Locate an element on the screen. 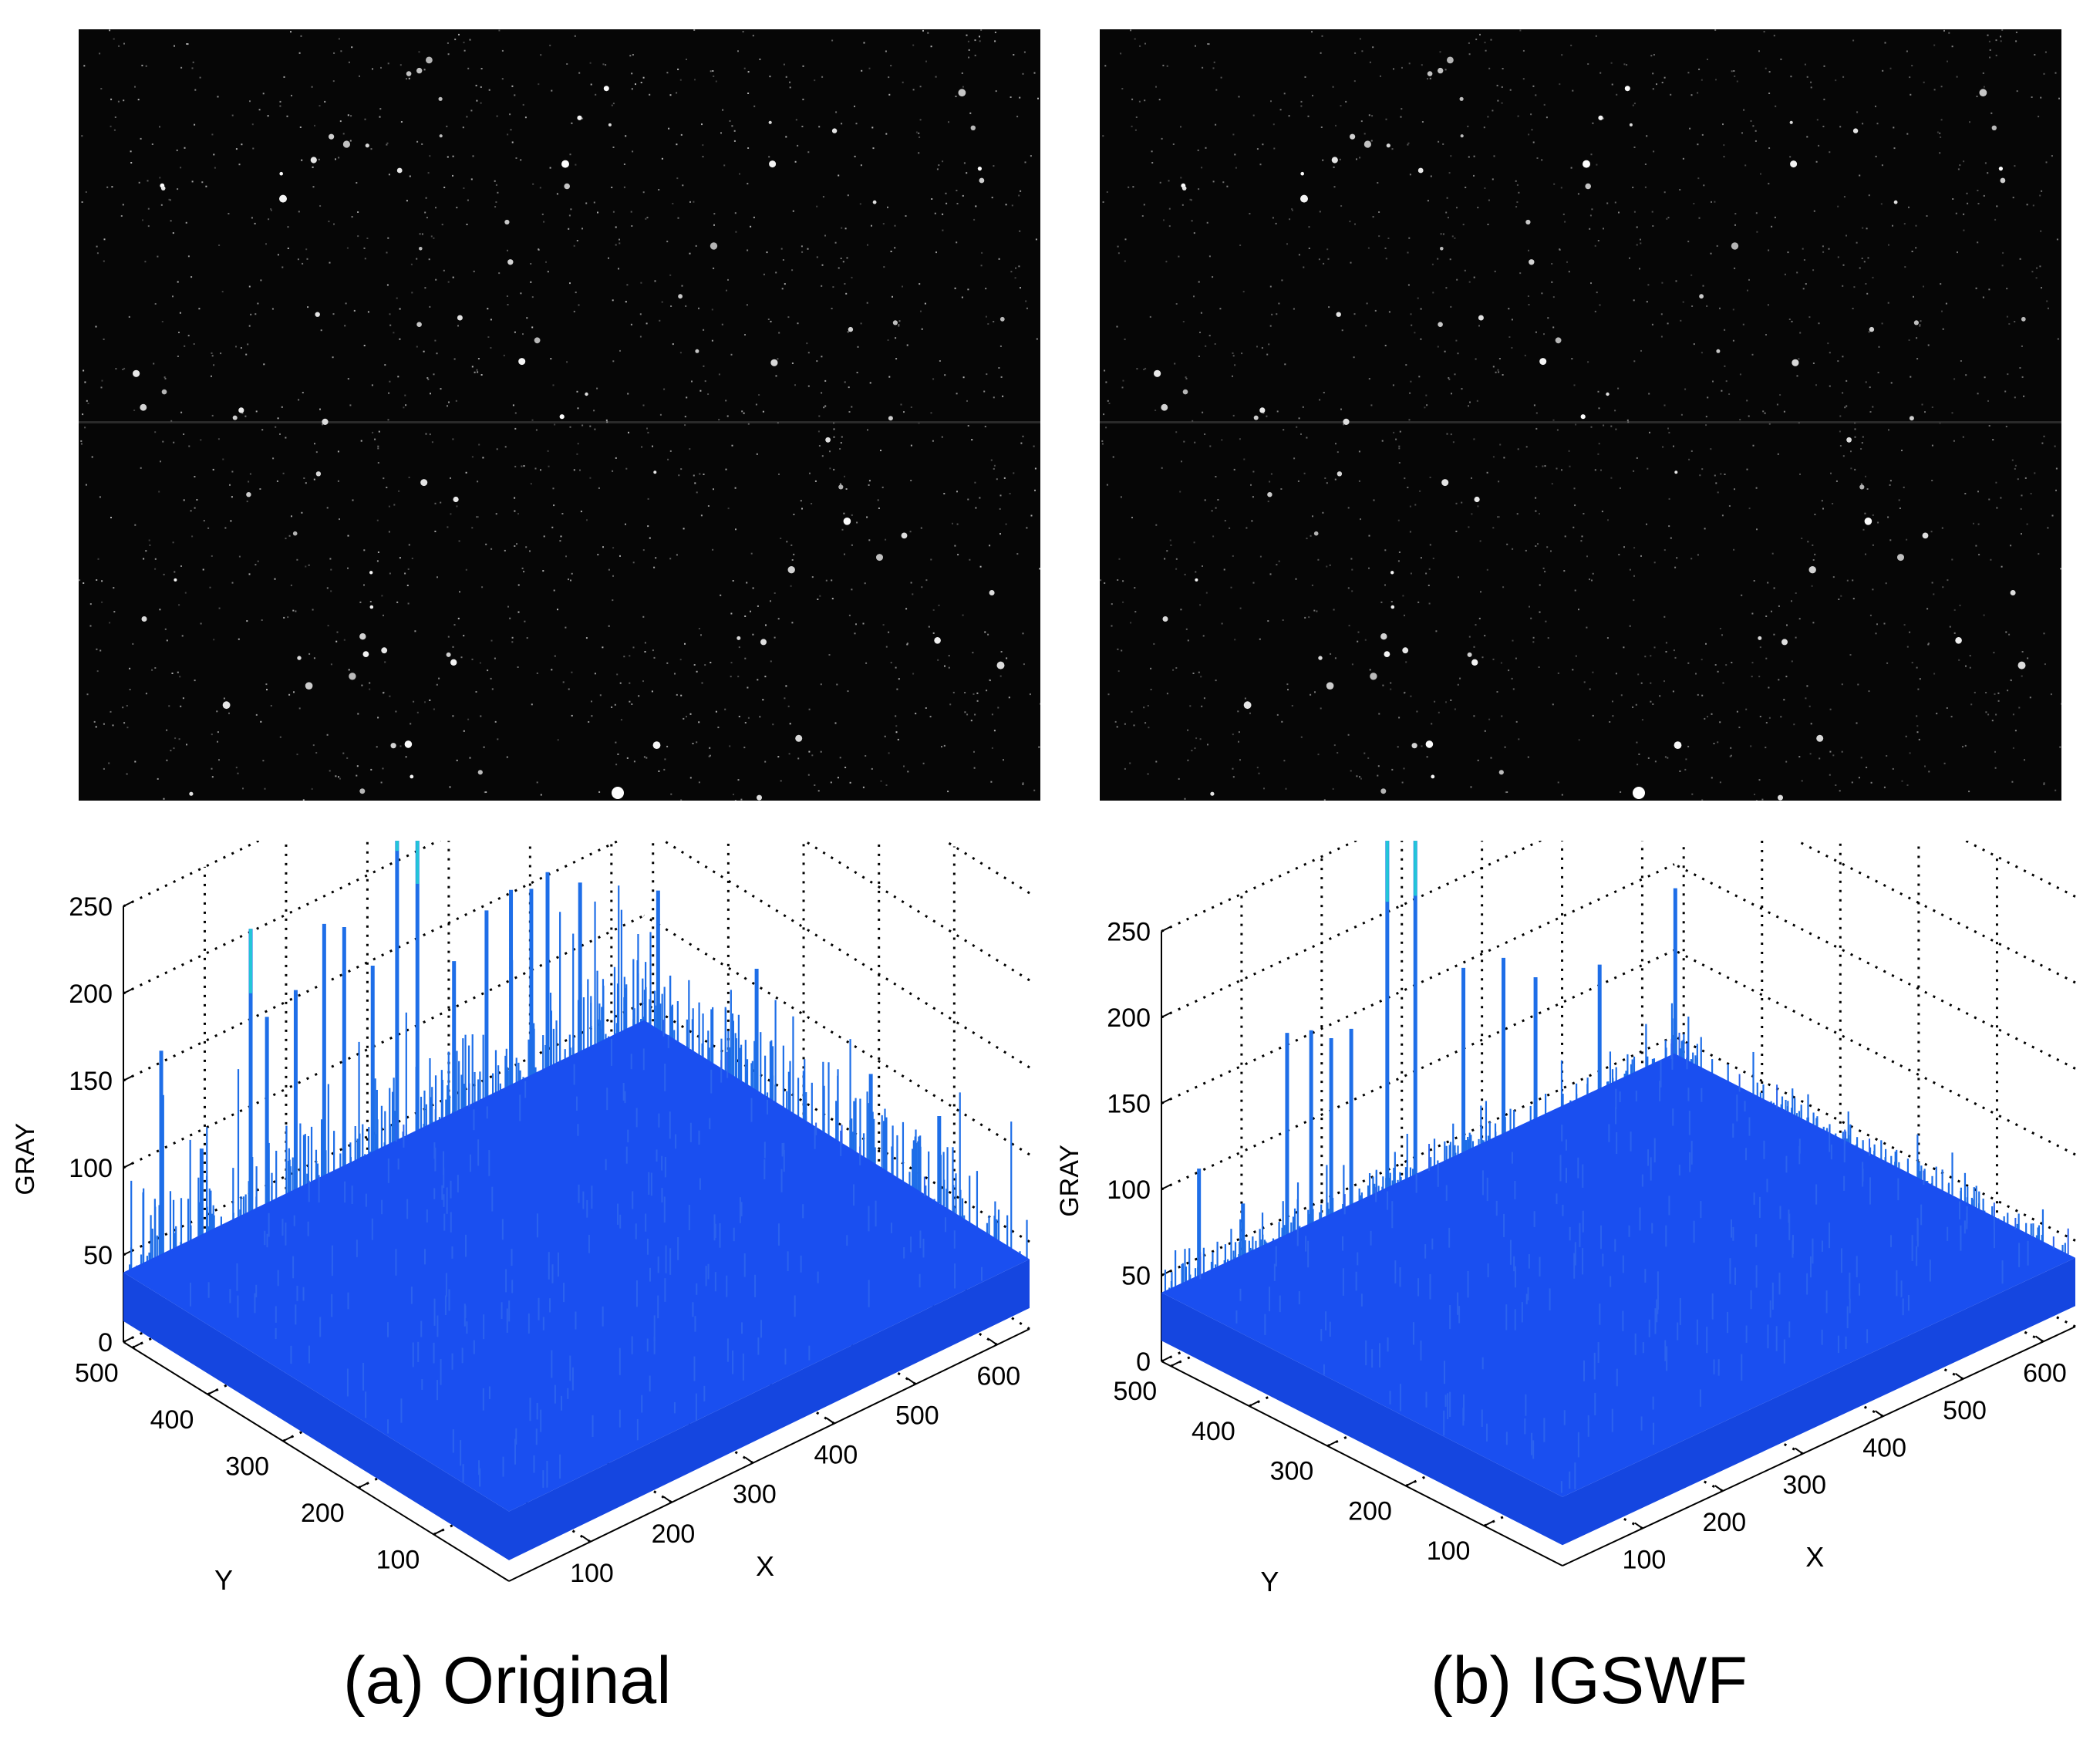  z-tick is located at coordinates (1166, 1101).